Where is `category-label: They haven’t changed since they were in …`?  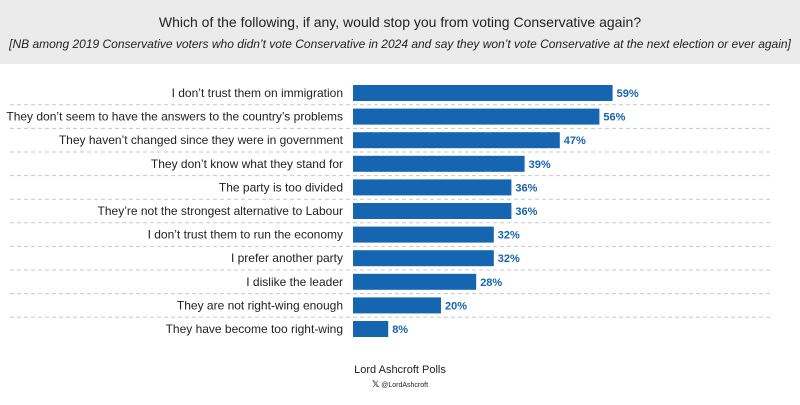
category-label: They haven’t changed since they were in … is located at coordinates (201, 140).